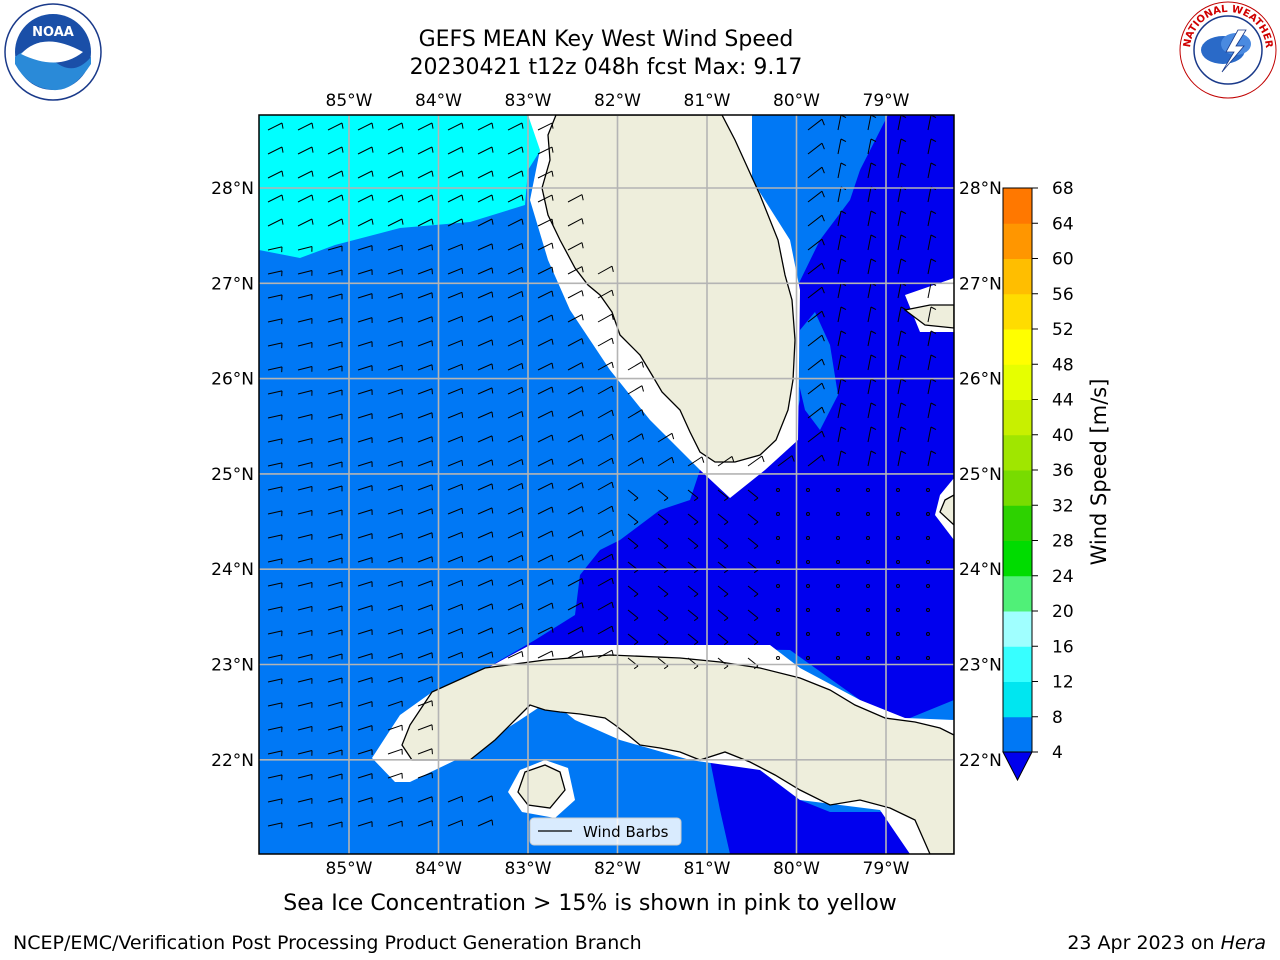 The image size is (1280, 960). What do you see at coordinates (677, 754) in the screenshot?
I see `cuba-land` at bounding box center [677, 754].